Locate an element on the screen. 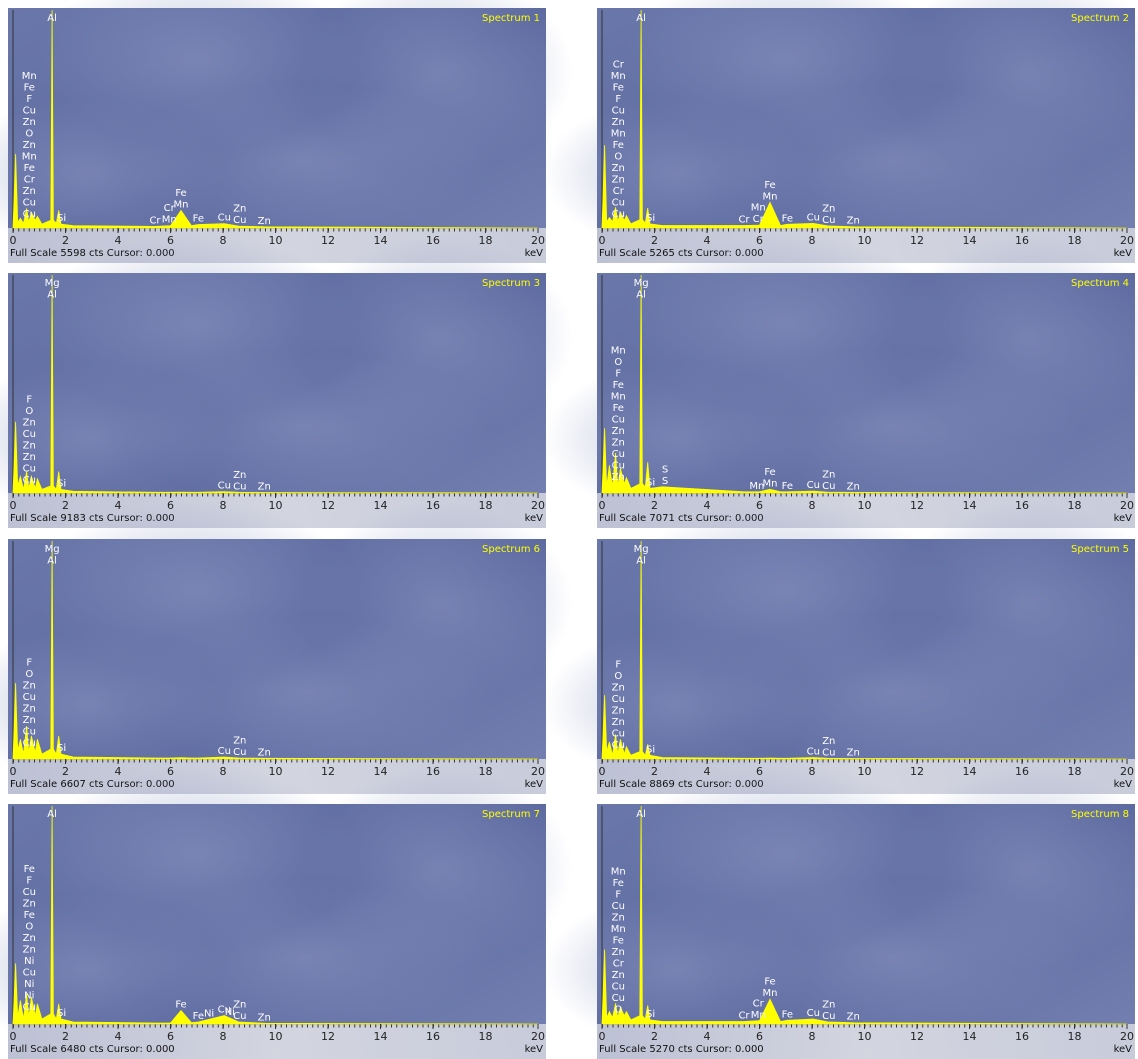 The image size is (1138, 1059). footer: Full Scale 6480 cts Cursor: 0.000 is located at coordinates (92, 1049).